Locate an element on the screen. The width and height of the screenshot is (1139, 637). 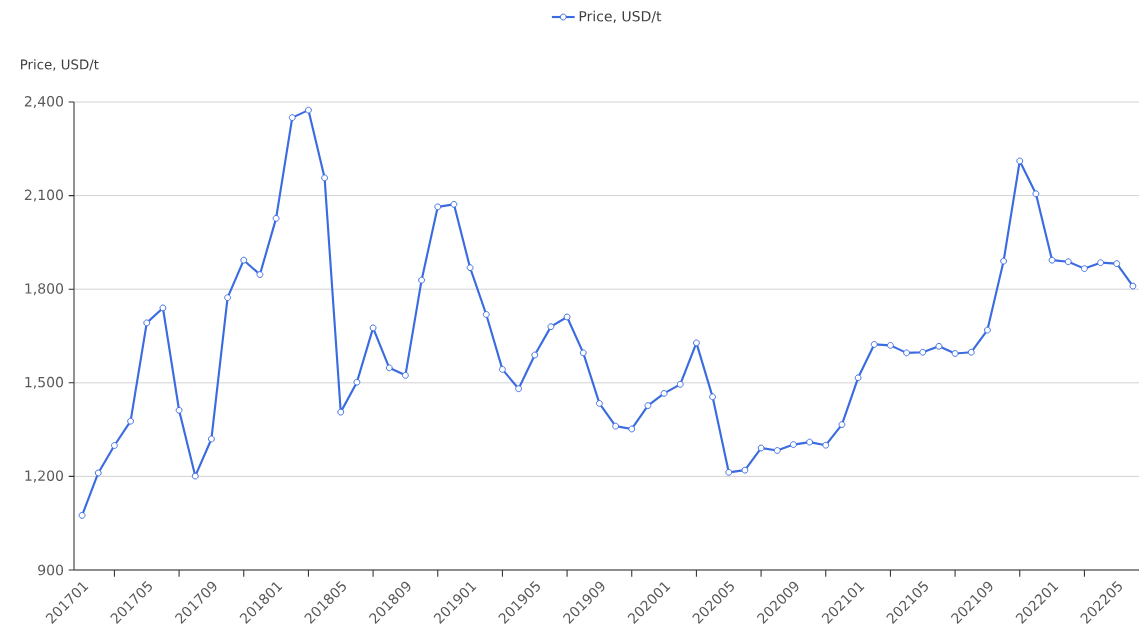
y-tick-label: 1,500 is located at coordinates (44, 382).